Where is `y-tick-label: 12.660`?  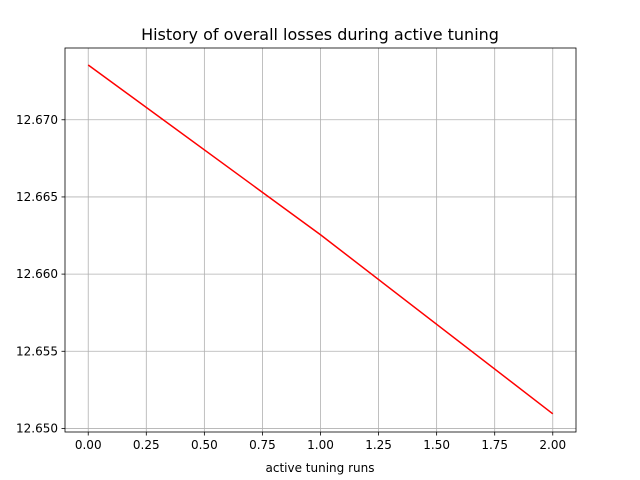 y-tick-label: 12.660 is located at coordinates (37, 274).